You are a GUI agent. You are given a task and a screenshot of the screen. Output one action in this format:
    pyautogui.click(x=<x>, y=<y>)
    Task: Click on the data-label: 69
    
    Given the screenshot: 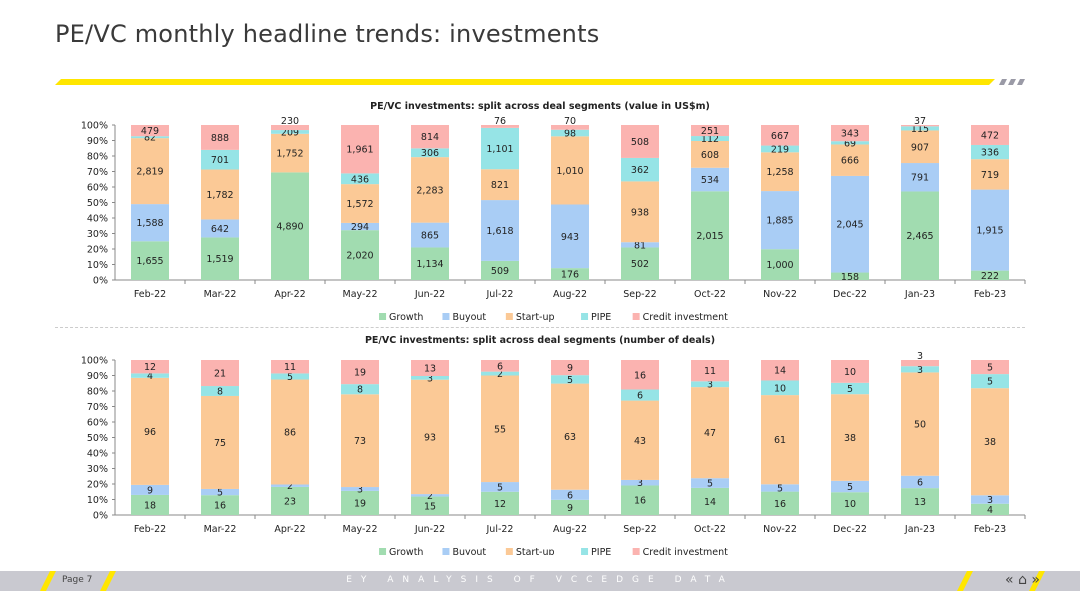 What is the action you would take?
    pyautogui.click(x=850, y=143)
    